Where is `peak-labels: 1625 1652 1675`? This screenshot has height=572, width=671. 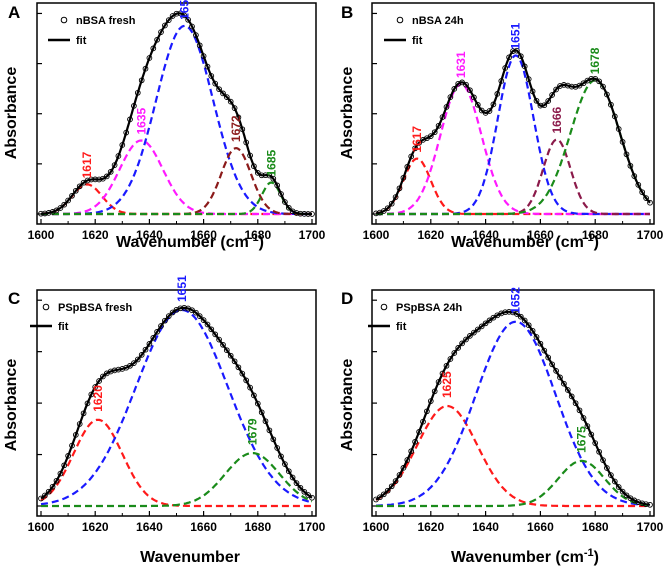
peak-labels: 1625 1652 1675 is located at coordinates (514, 370).